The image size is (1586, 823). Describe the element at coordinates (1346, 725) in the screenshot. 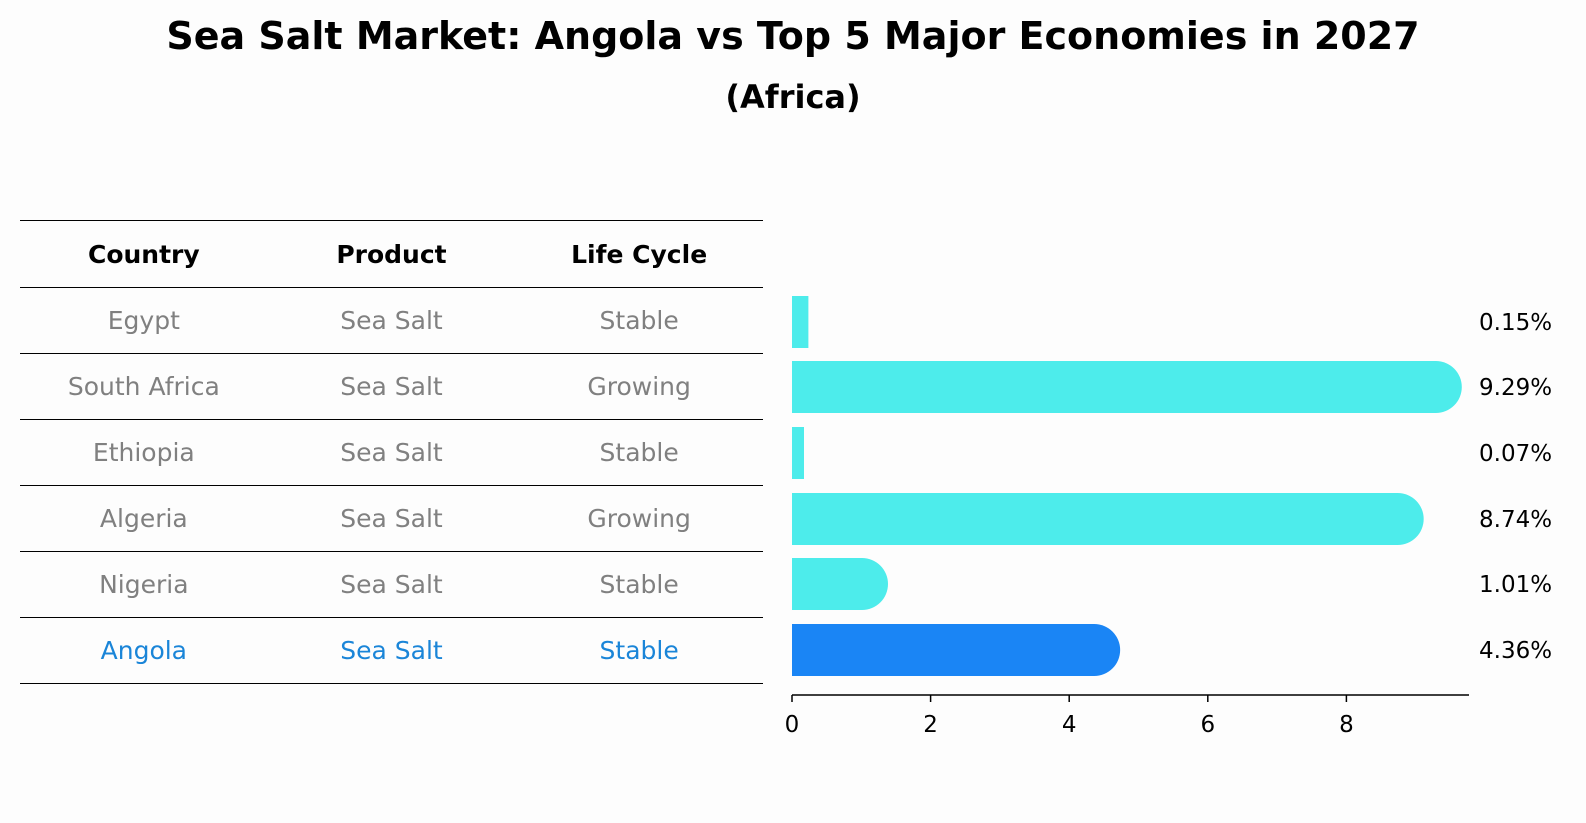

I see `x-tick-label: 8` at that location.